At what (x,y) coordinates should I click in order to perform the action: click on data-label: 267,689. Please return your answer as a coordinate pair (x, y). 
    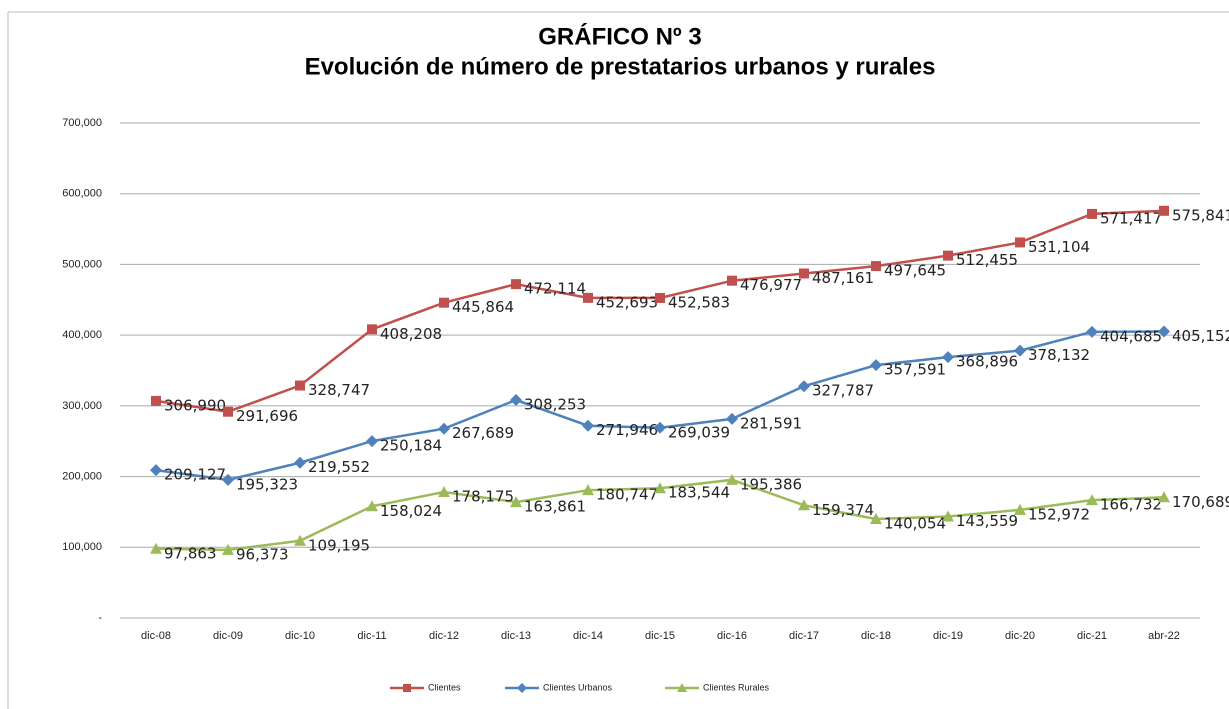
    Looking at the image, I should click on (483, 433).